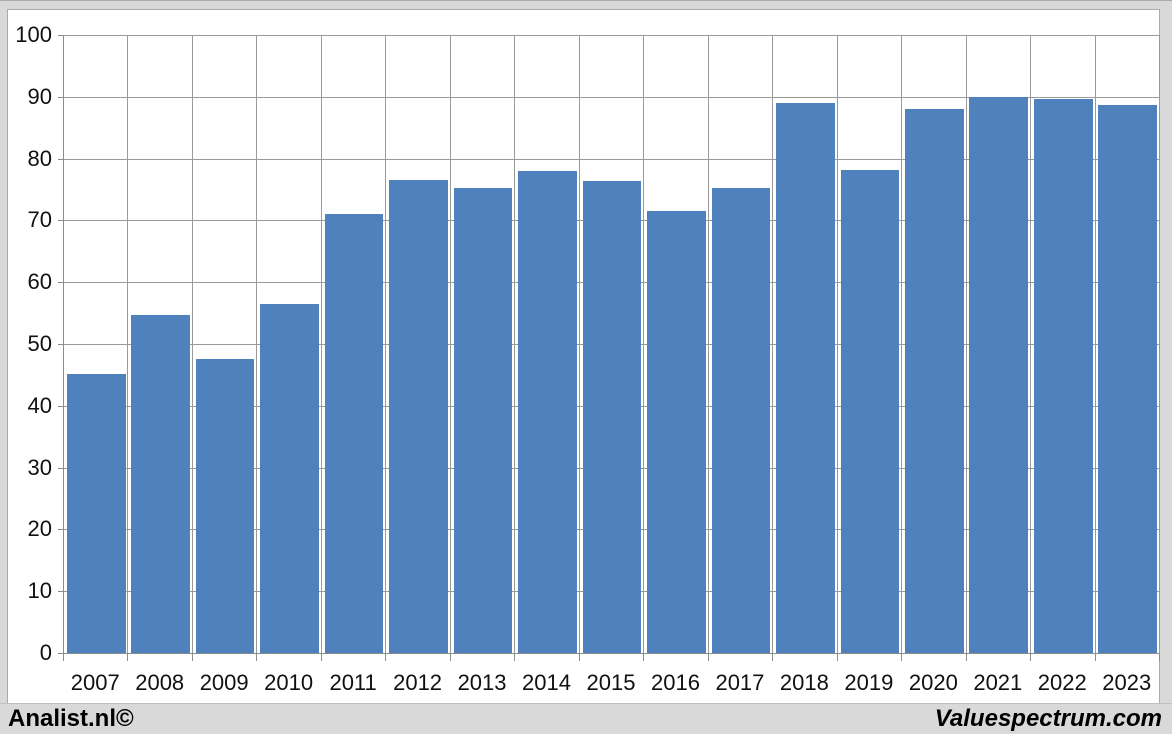 Image resolution: width=1172 pixels, height=734 pixels. What do you see at coordinates (45, 652) in the screenshot?
I see `y-tick-label: 0` at bounding box center [45, 652].